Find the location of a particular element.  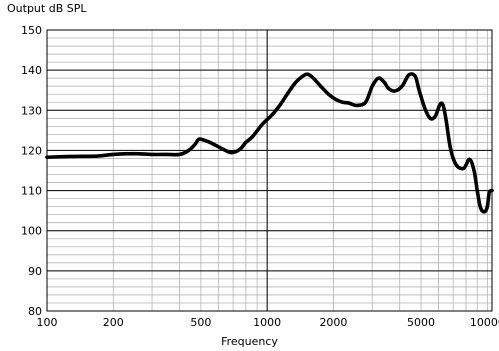

y-tick-label: 120 is located at coordinates (31, 150).